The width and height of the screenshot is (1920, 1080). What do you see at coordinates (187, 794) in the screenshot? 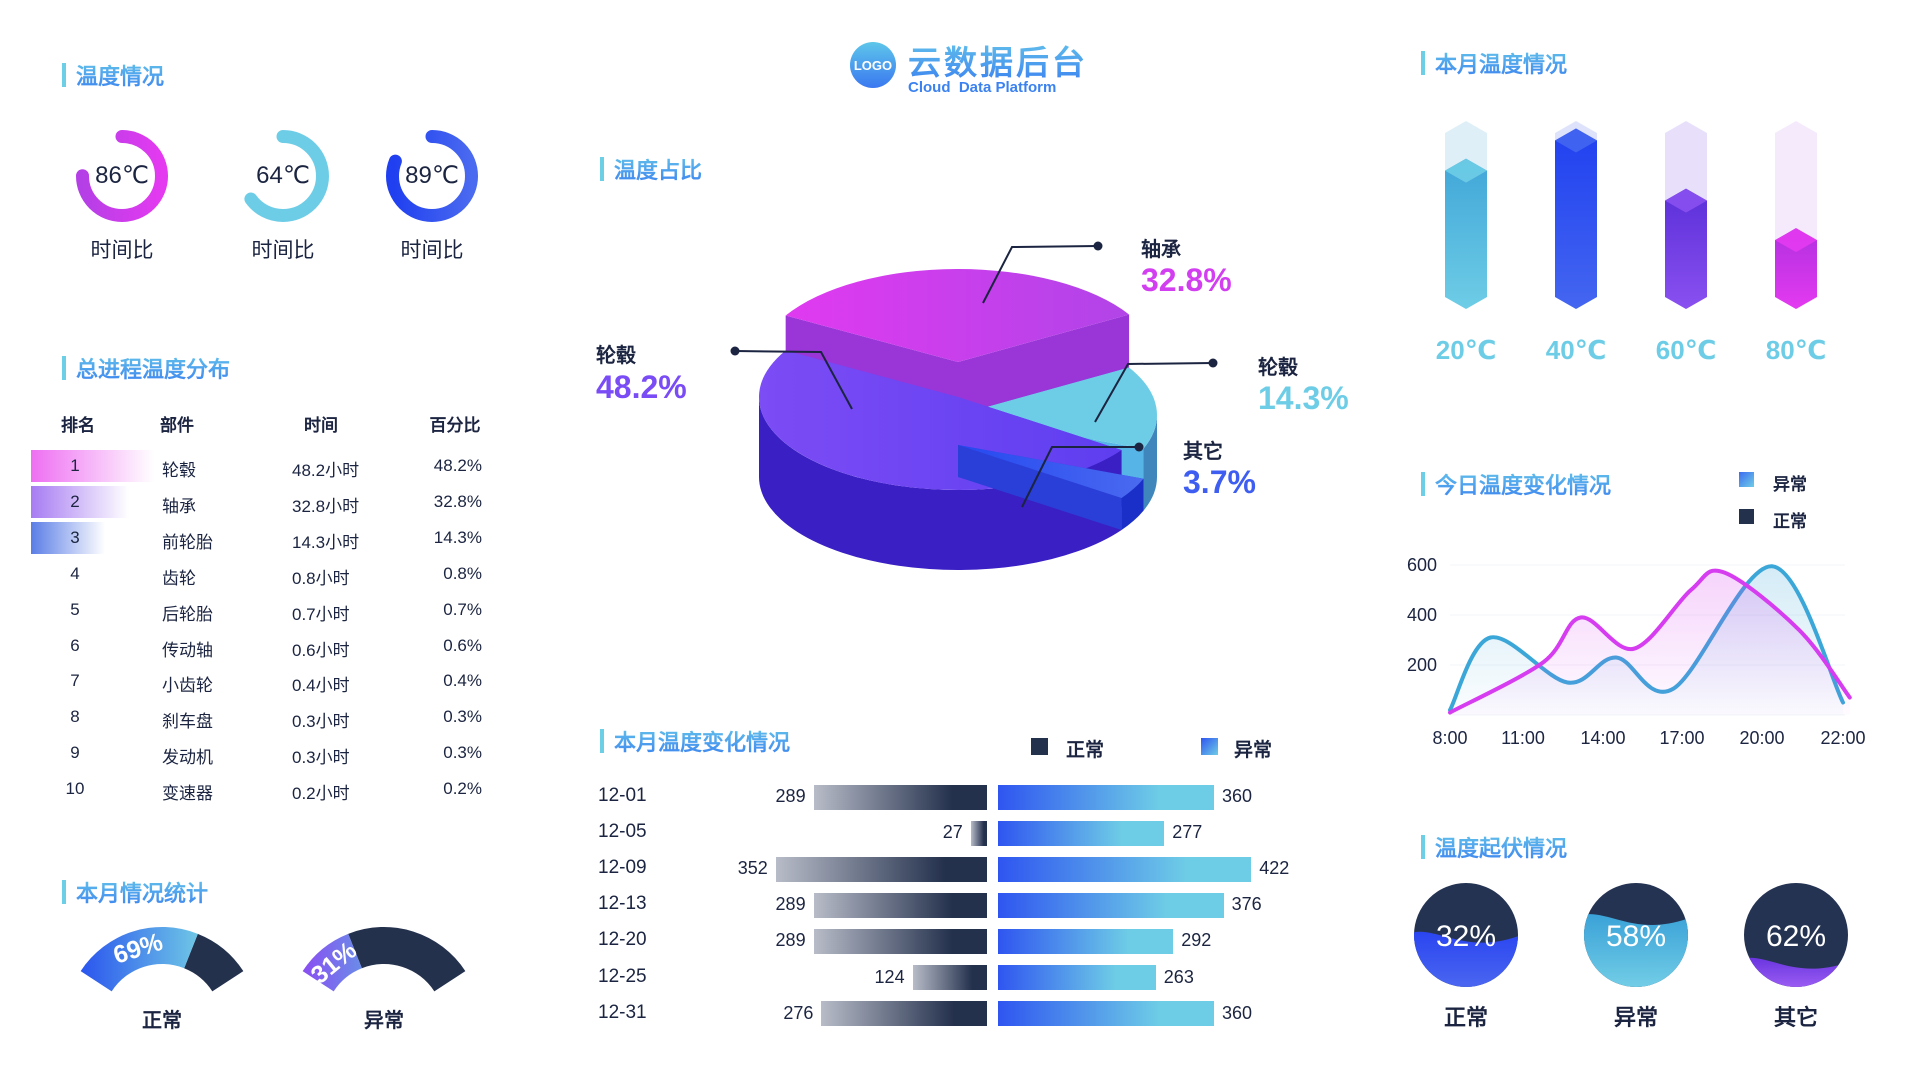
I see `part-cell: 变速器` at bounding box center [187, 794].